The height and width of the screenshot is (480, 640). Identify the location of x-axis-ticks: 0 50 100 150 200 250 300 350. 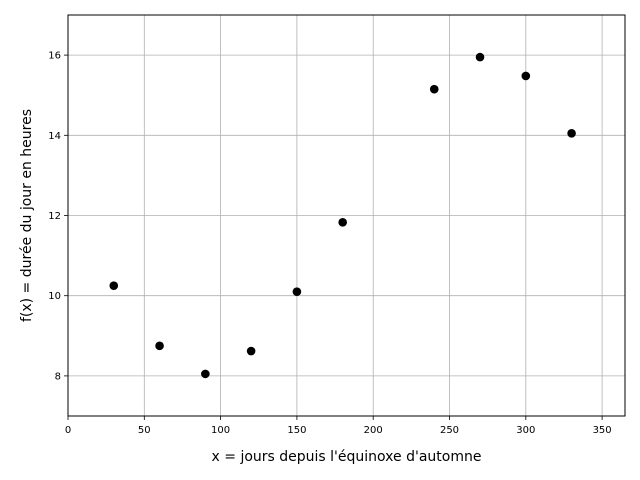
(338, 426).